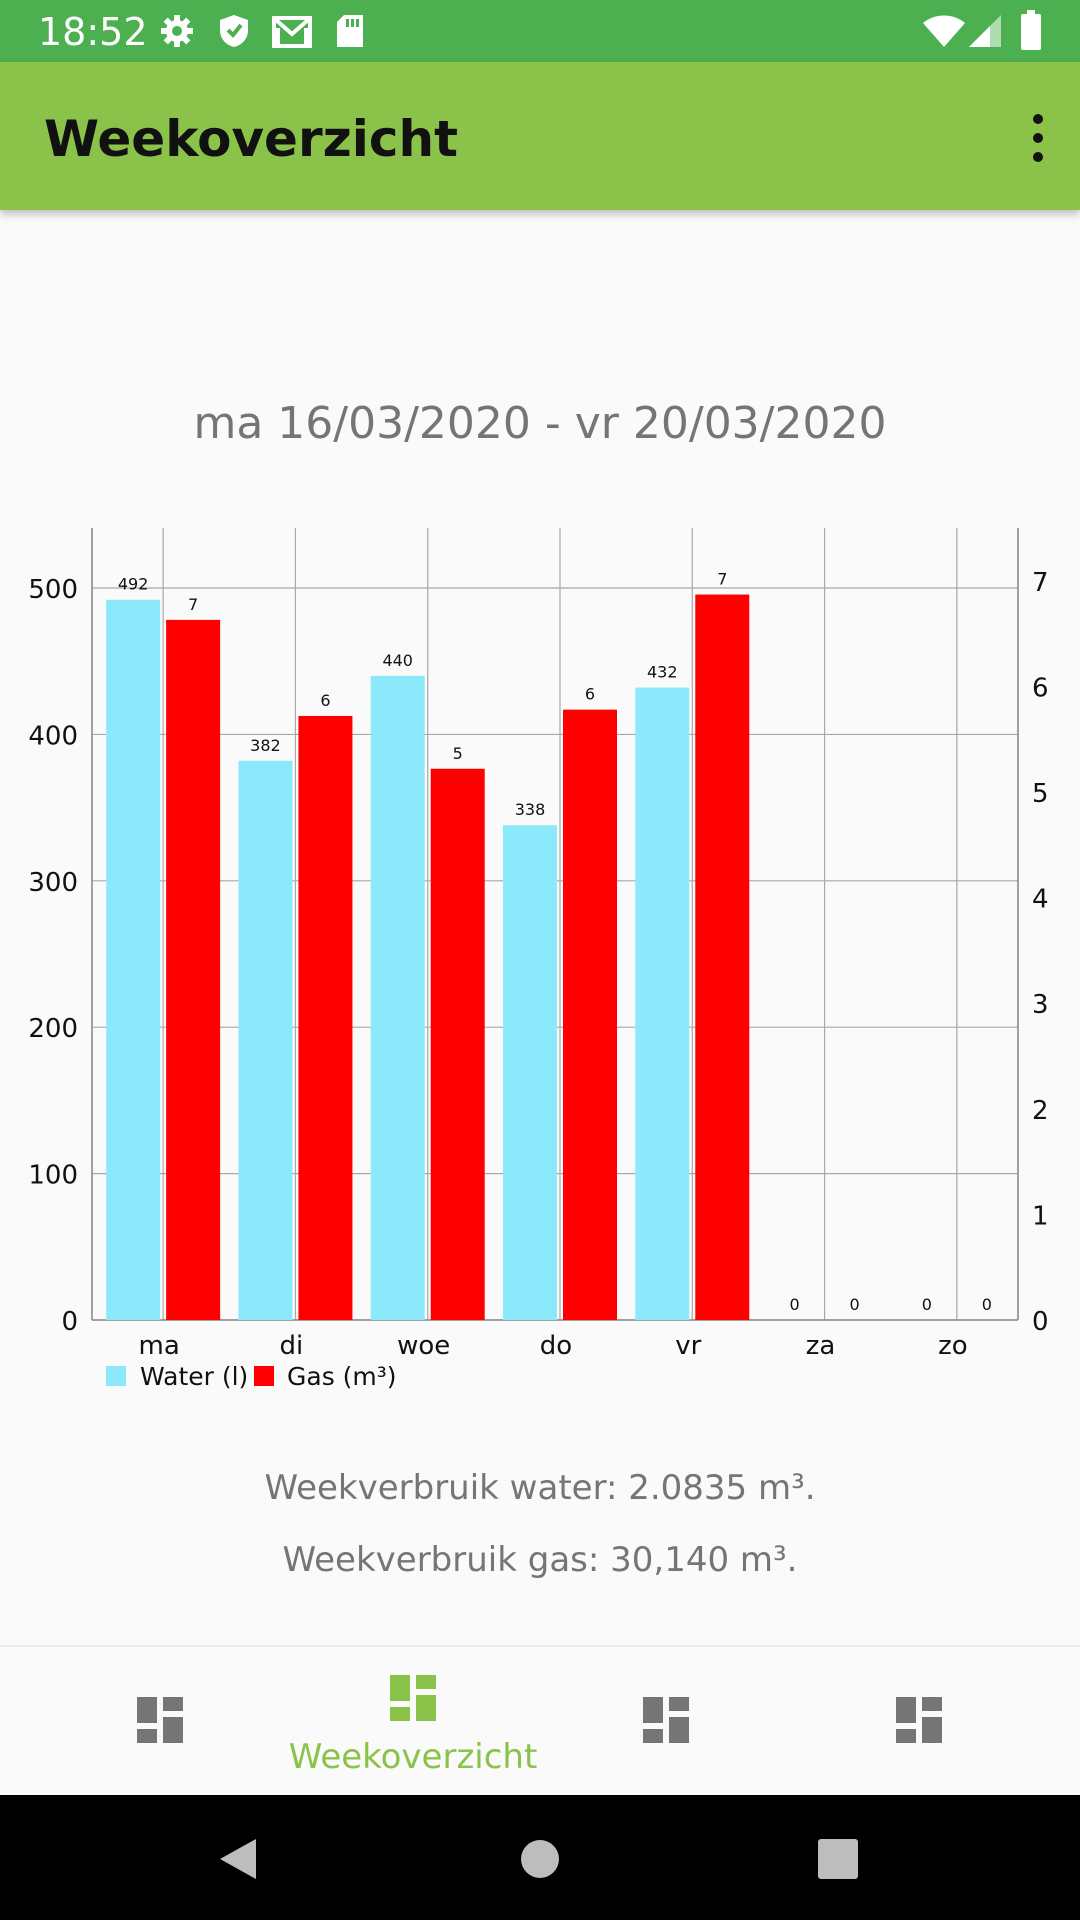 This screenshot has width=1080, height=1920. Describe the element at coordinates (821, 1346) in the screenshot. I see `x-tick-label: za` at that location.